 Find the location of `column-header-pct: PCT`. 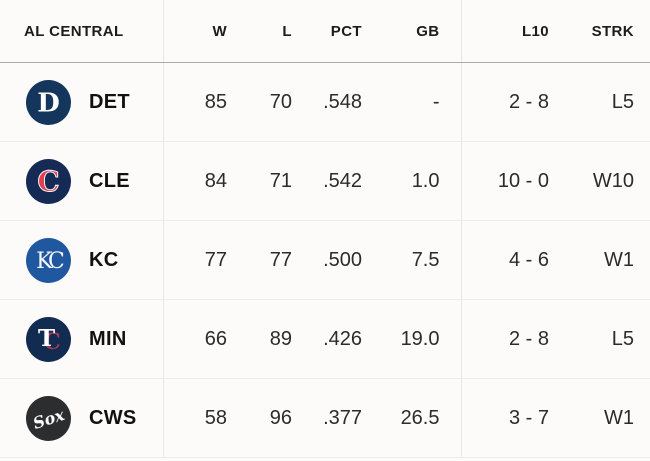

column-header-pct: PCT is located at coordinates (327, 31).